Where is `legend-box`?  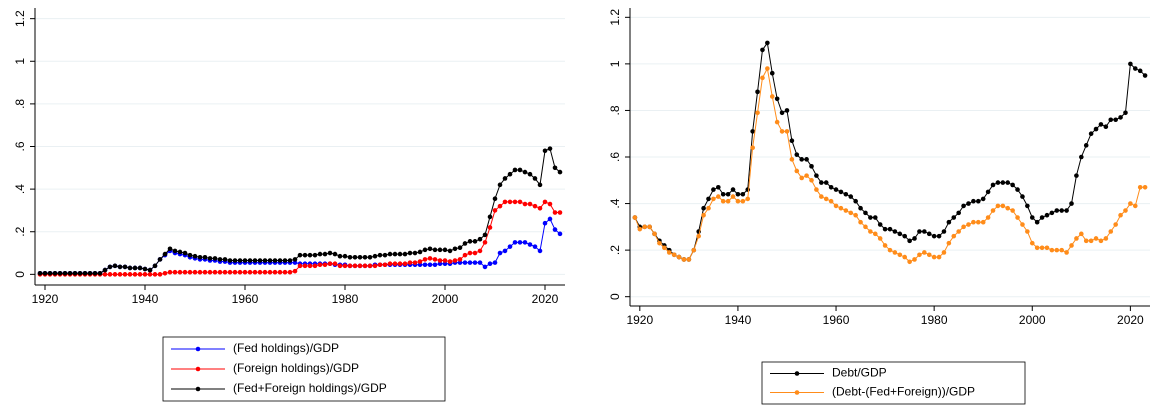 legend-box is located at coordinates (893, 383).